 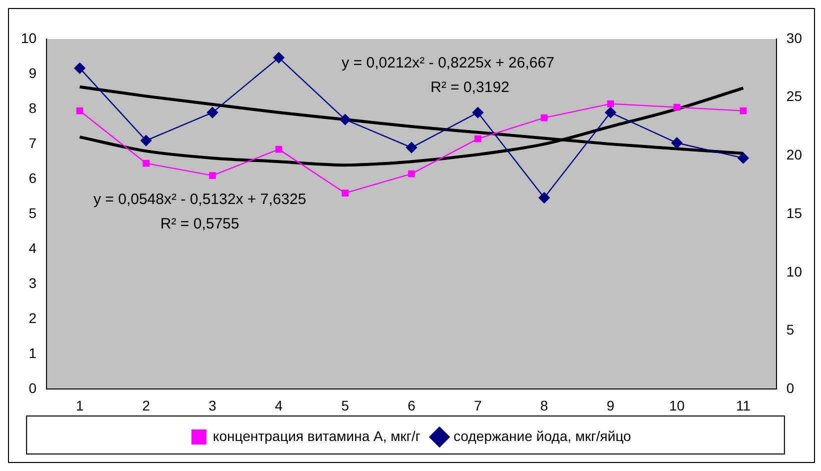 What do you see at coordinates (794, 154) in the screenshot?
I see `y2-tick-label: 20` at bounding box center [794, 154].